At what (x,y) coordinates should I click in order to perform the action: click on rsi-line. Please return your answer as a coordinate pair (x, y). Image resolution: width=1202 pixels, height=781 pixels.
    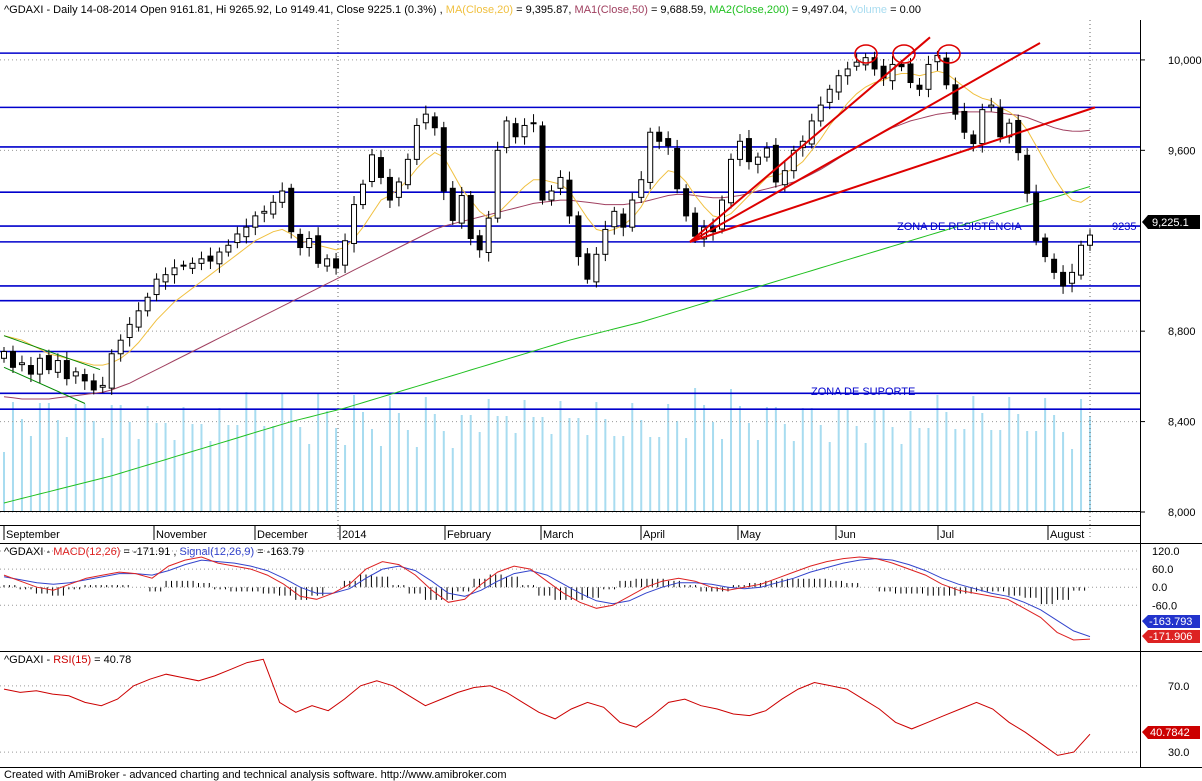
    Looking at the image, I should click on (547, 707).